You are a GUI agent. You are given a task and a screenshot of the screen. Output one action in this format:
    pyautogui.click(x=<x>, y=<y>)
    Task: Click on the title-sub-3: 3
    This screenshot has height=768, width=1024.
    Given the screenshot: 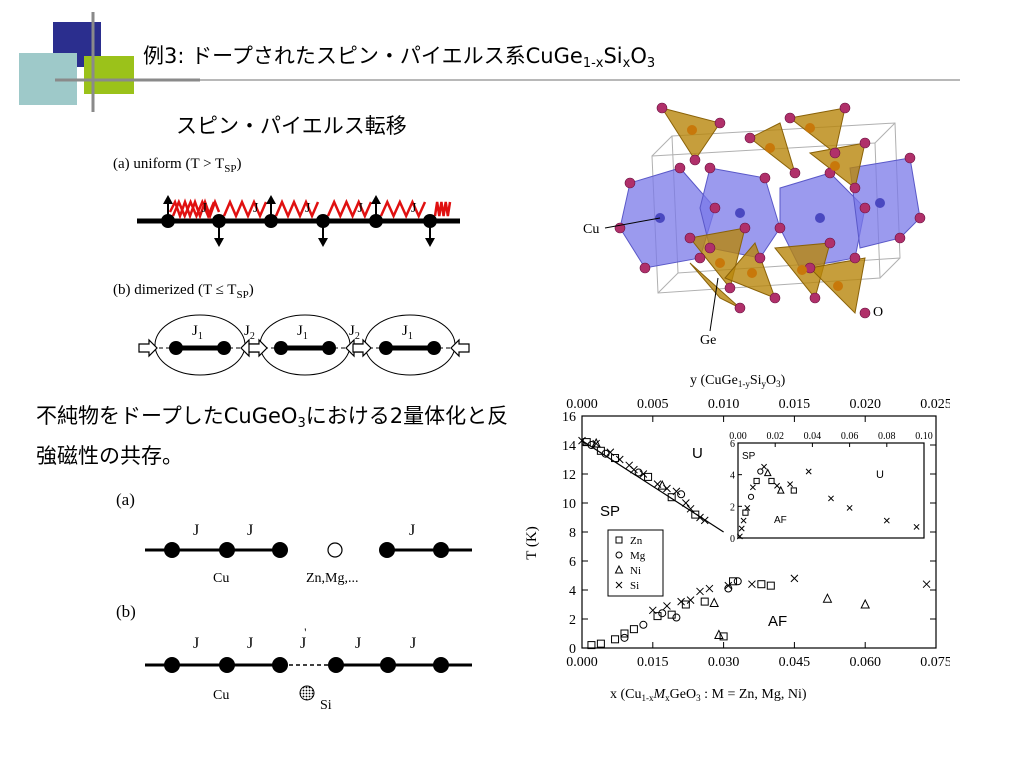 What is the action you would take?
    pyautogui.click(x=651, y=63)
    